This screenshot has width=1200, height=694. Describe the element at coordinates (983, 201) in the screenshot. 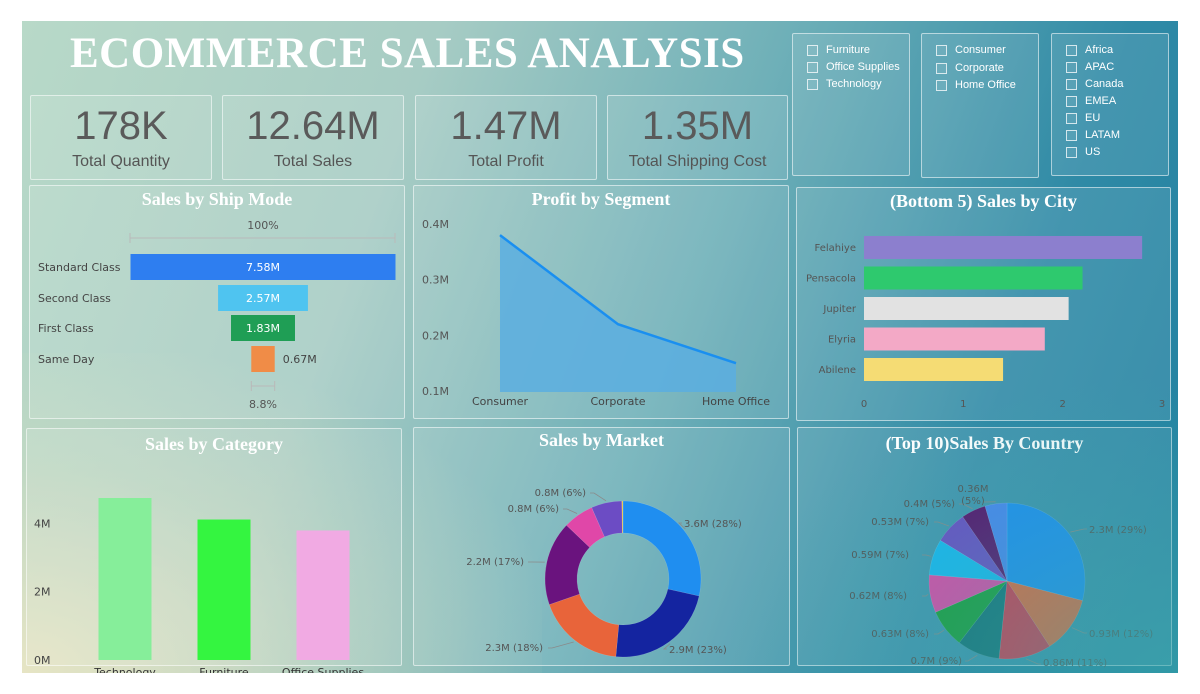

I see `visual-title: (Bottom 5) Sales by City` at that location.